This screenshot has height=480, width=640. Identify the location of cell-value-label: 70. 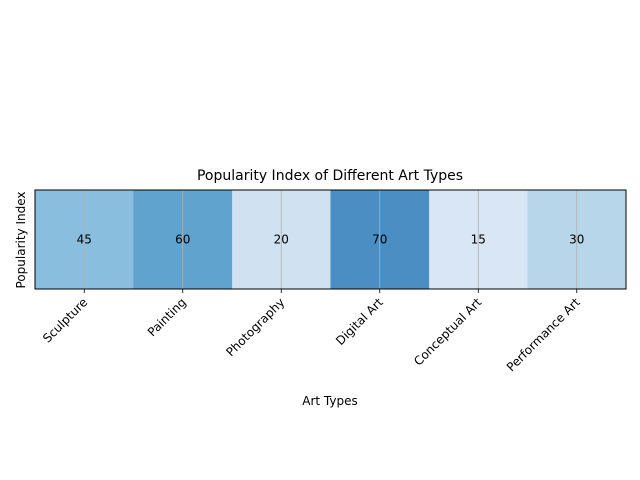
(379, 240).